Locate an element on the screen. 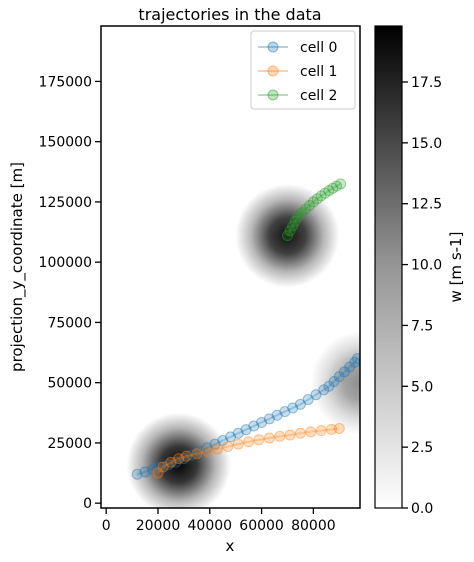 The image size is (474, 562). x-tick-label: 0 is located at coordinates (106, 526).